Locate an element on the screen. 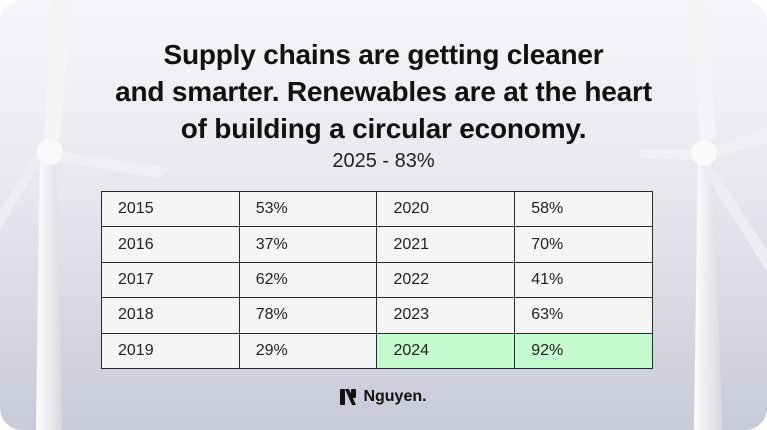 The height and width of the screenshot is (430, 767). highlighted-year-cell: 2024 is located at coordinates (446, 350).